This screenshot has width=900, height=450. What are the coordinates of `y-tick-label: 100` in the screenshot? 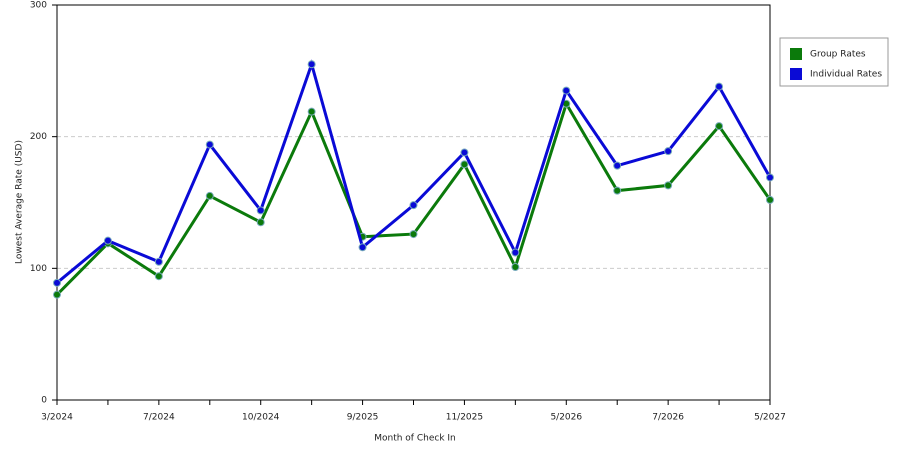 It's located at (38, 269).